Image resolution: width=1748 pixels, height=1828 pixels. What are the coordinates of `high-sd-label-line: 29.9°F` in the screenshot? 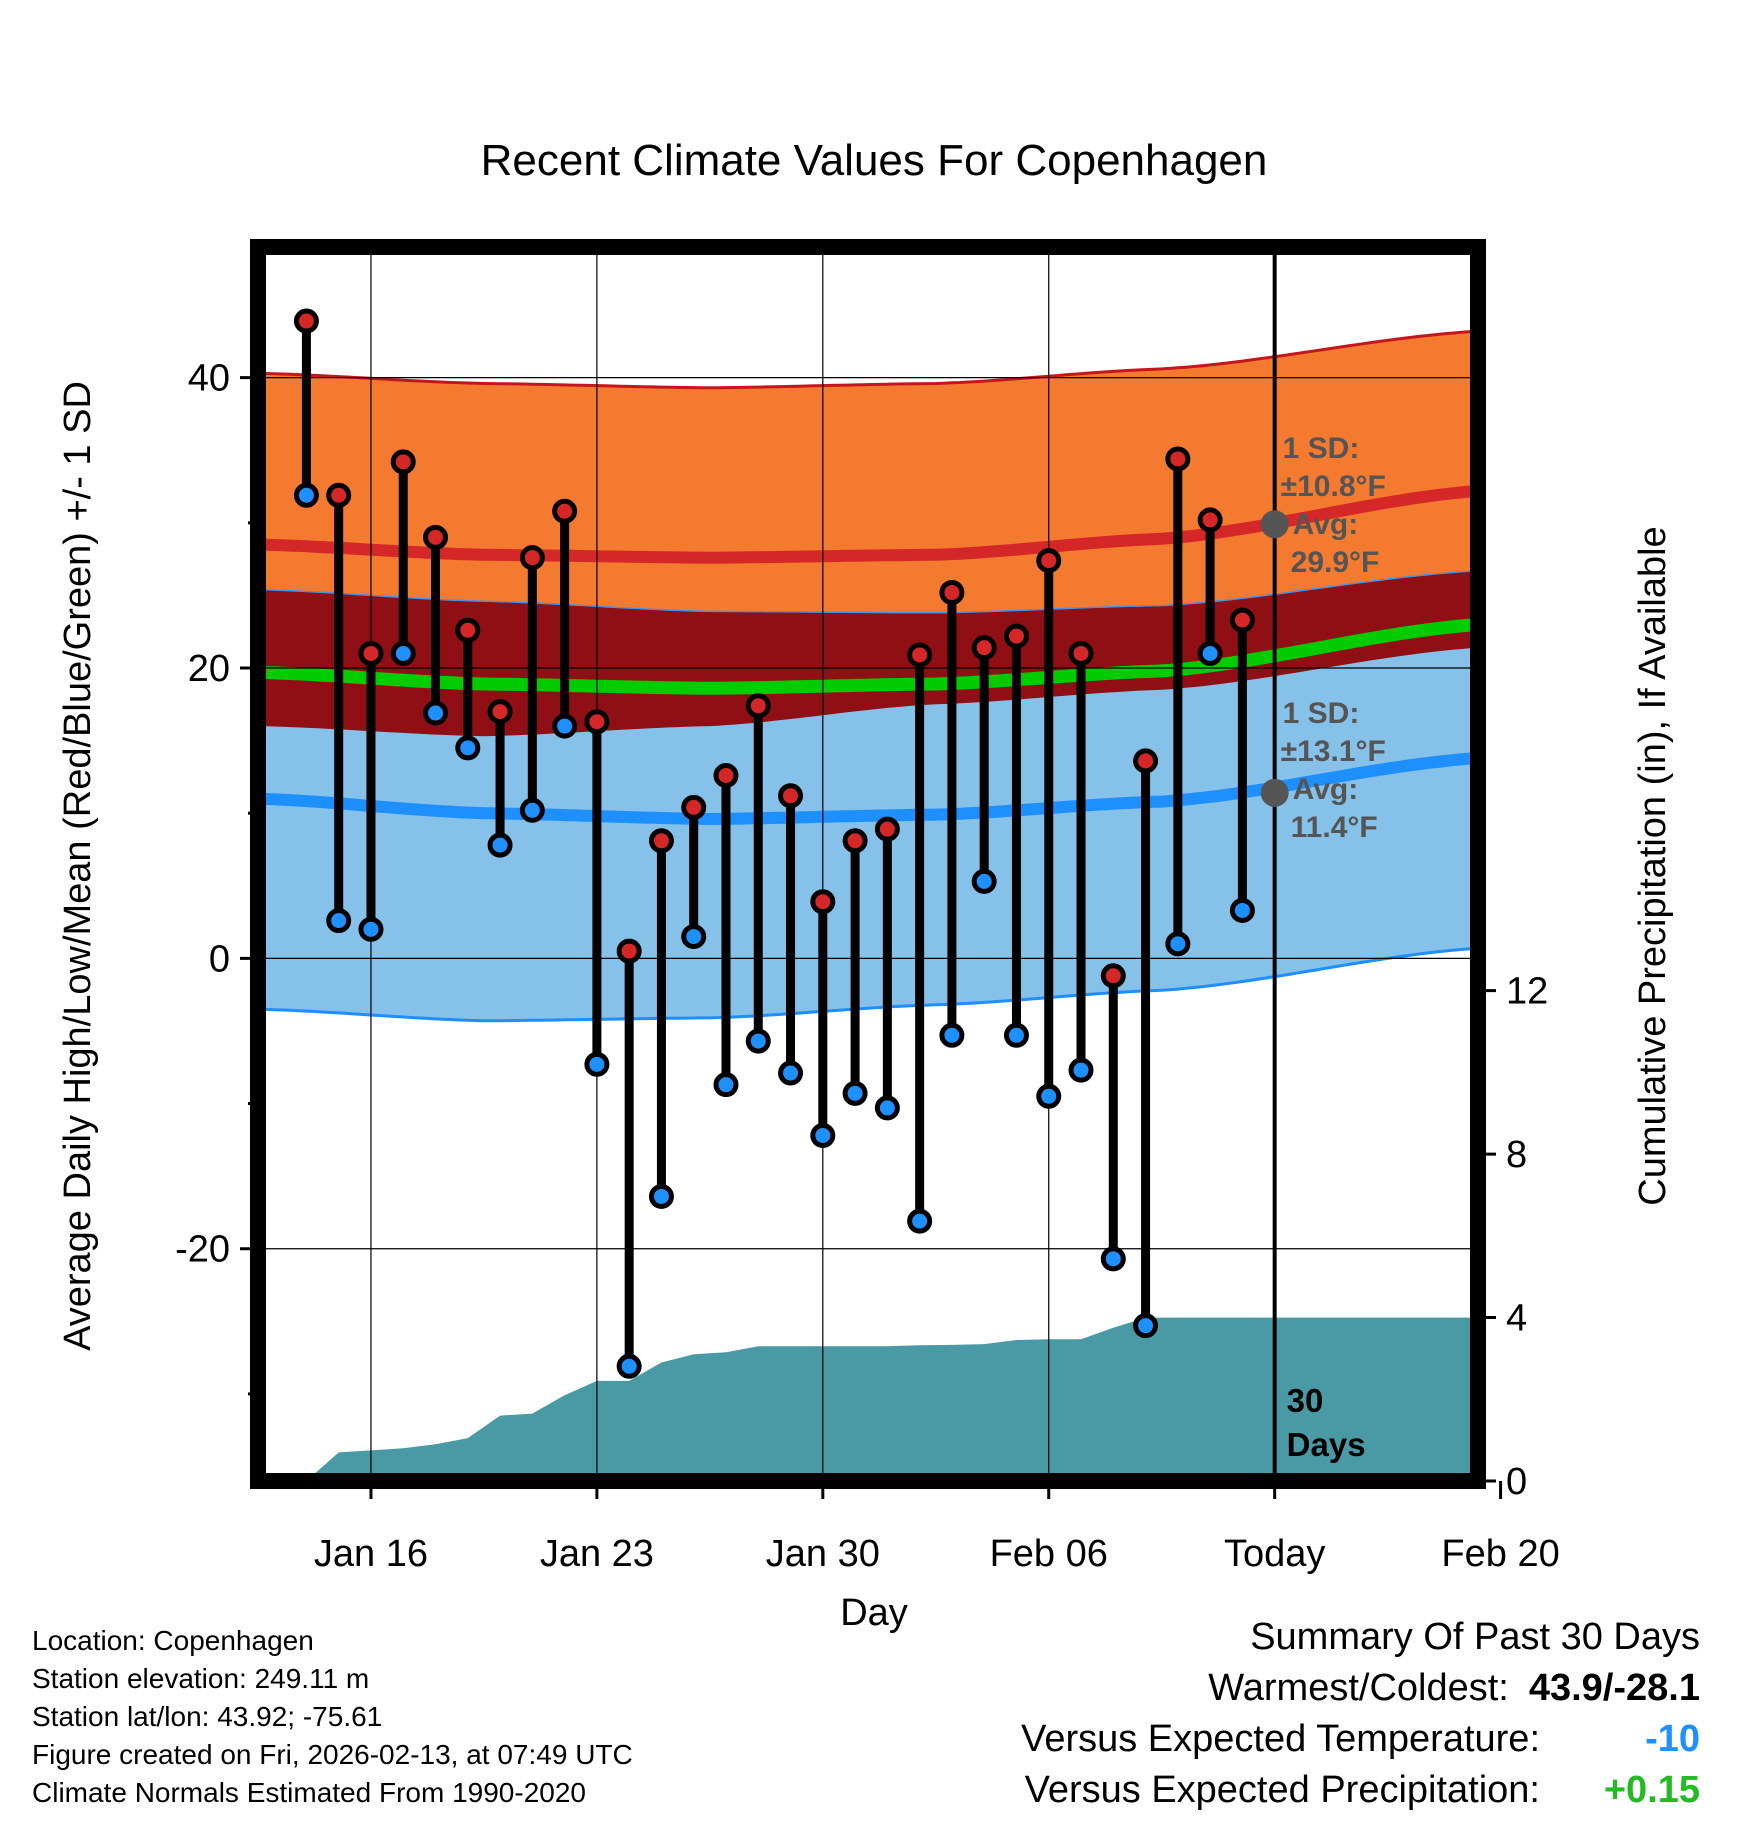 It's located at (1335, 562).